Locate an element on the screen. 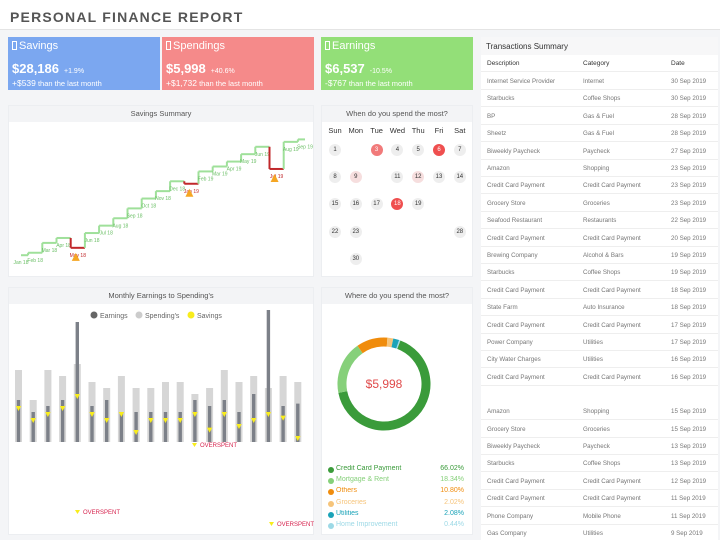 The height and width of the screenshot is (540, 720). column-header: Description is located at coordinates (503, 63).